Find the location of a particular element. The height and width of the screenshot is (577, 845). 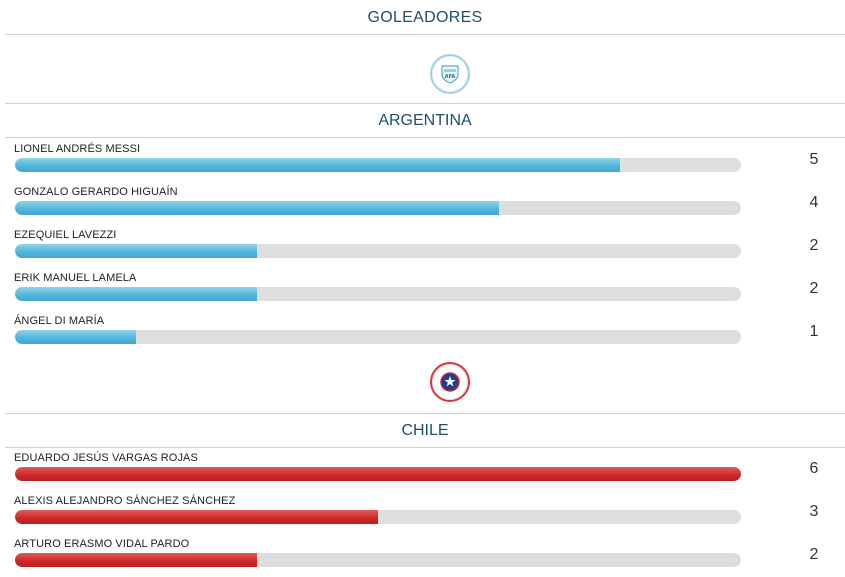

player-row: EDUARDO JESÚS VARGAS ROJAS 6 is located at coordinates (424, 472).